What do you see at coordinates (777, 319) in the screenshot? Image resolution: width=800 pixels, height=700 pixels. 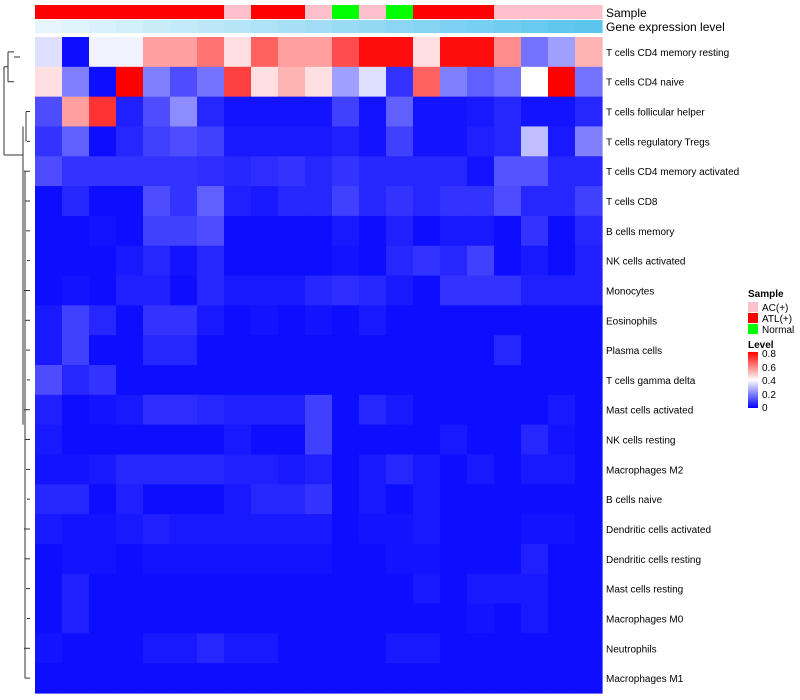 I see `legend-label-atl: ATL(+)` at bounding box center [777, 319].